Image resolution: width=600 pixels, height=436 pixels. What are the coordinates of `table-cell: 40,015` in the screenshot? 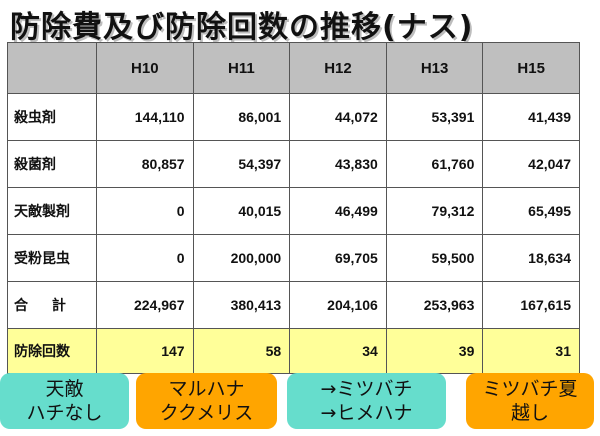 It's located at (241, 211).